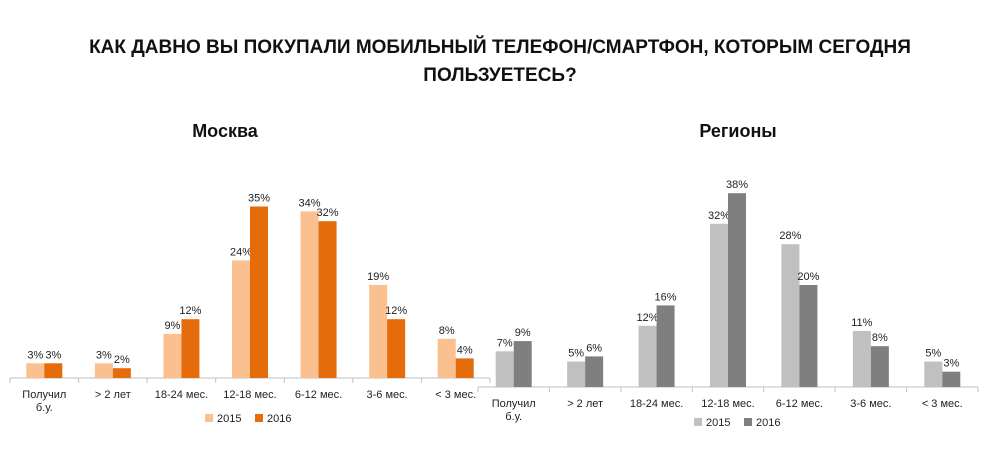 This screenshot has height=460, width=1000. Describe the element at coordinates (447, 331) in the screenshot. I see `data-label-0-0-6: 8%` at that location.